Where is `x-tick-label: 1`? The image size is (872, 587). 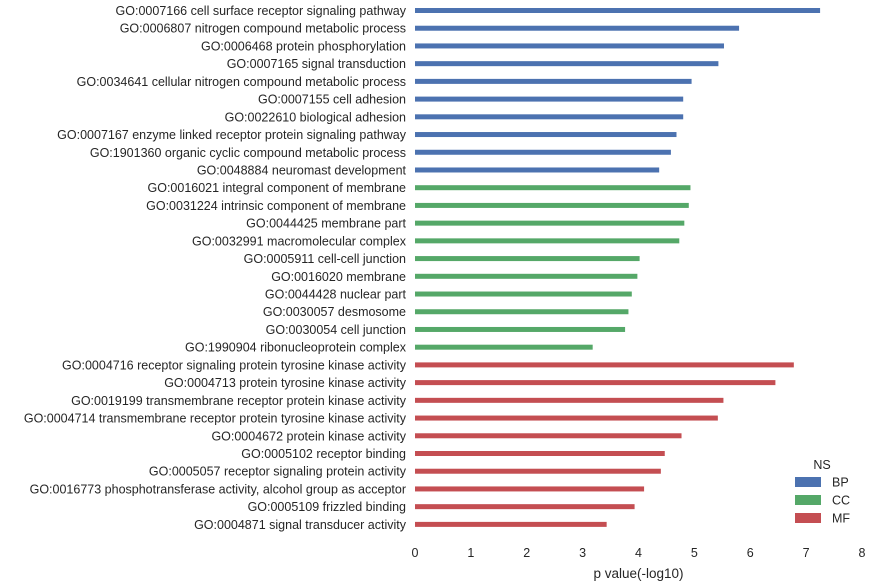 x-tick-label: 1 is located at coordinates (470, 553).